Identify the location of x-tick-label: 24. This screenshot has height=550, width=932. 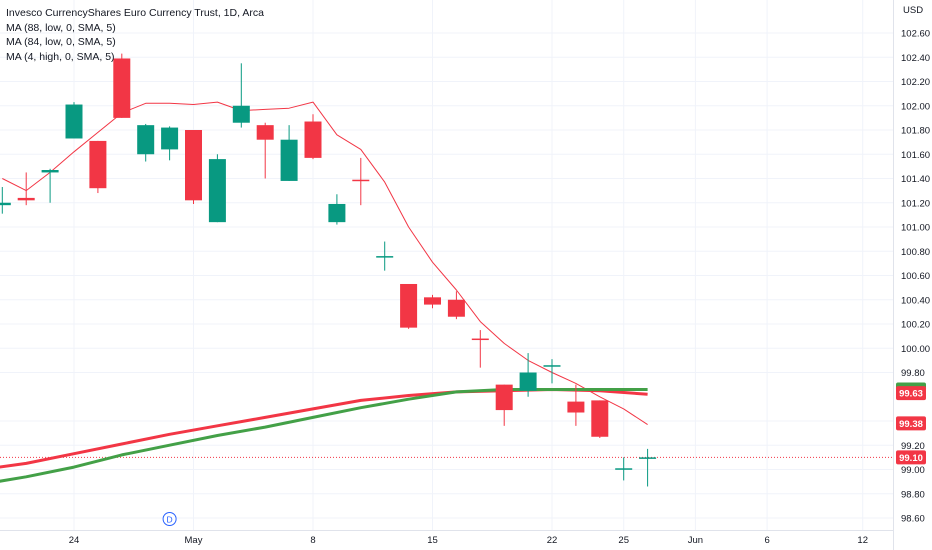
(74, 540).